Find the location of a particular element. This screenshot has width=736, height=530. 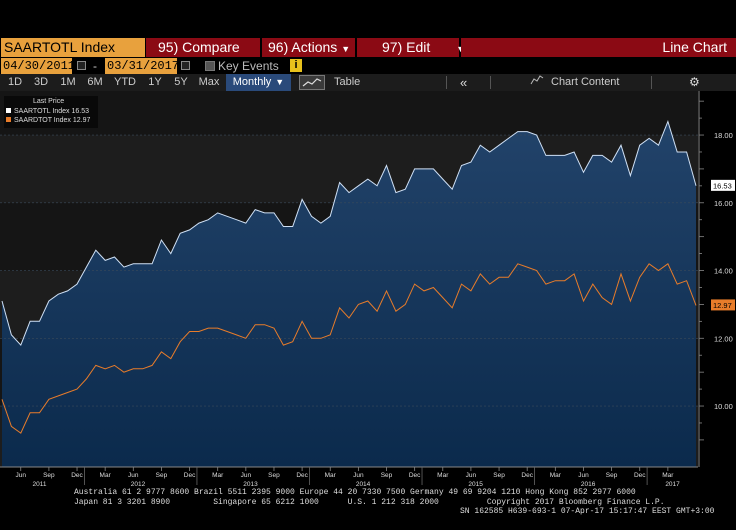

y-tick-label: 16.00 is located at coordinates (723, 203).